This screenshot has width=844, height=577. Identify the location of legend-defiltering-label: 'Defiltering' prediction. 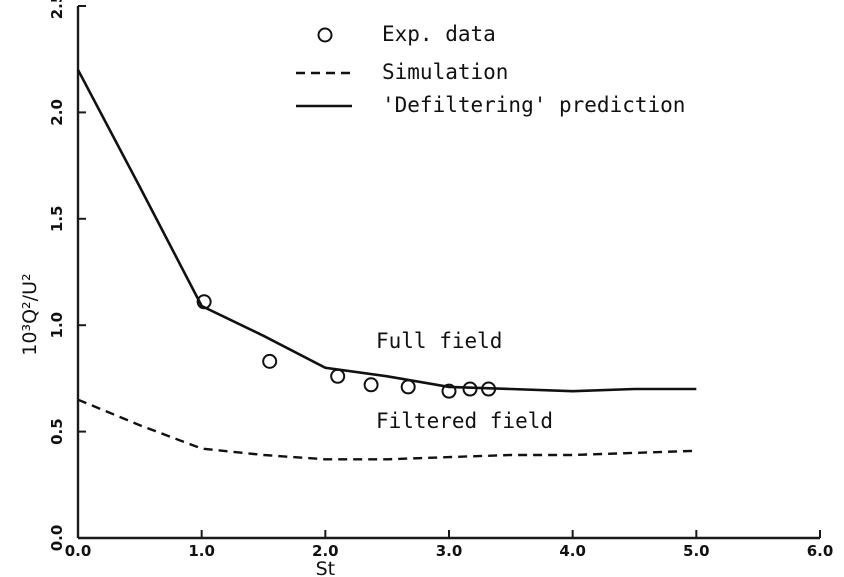
(533, 105).